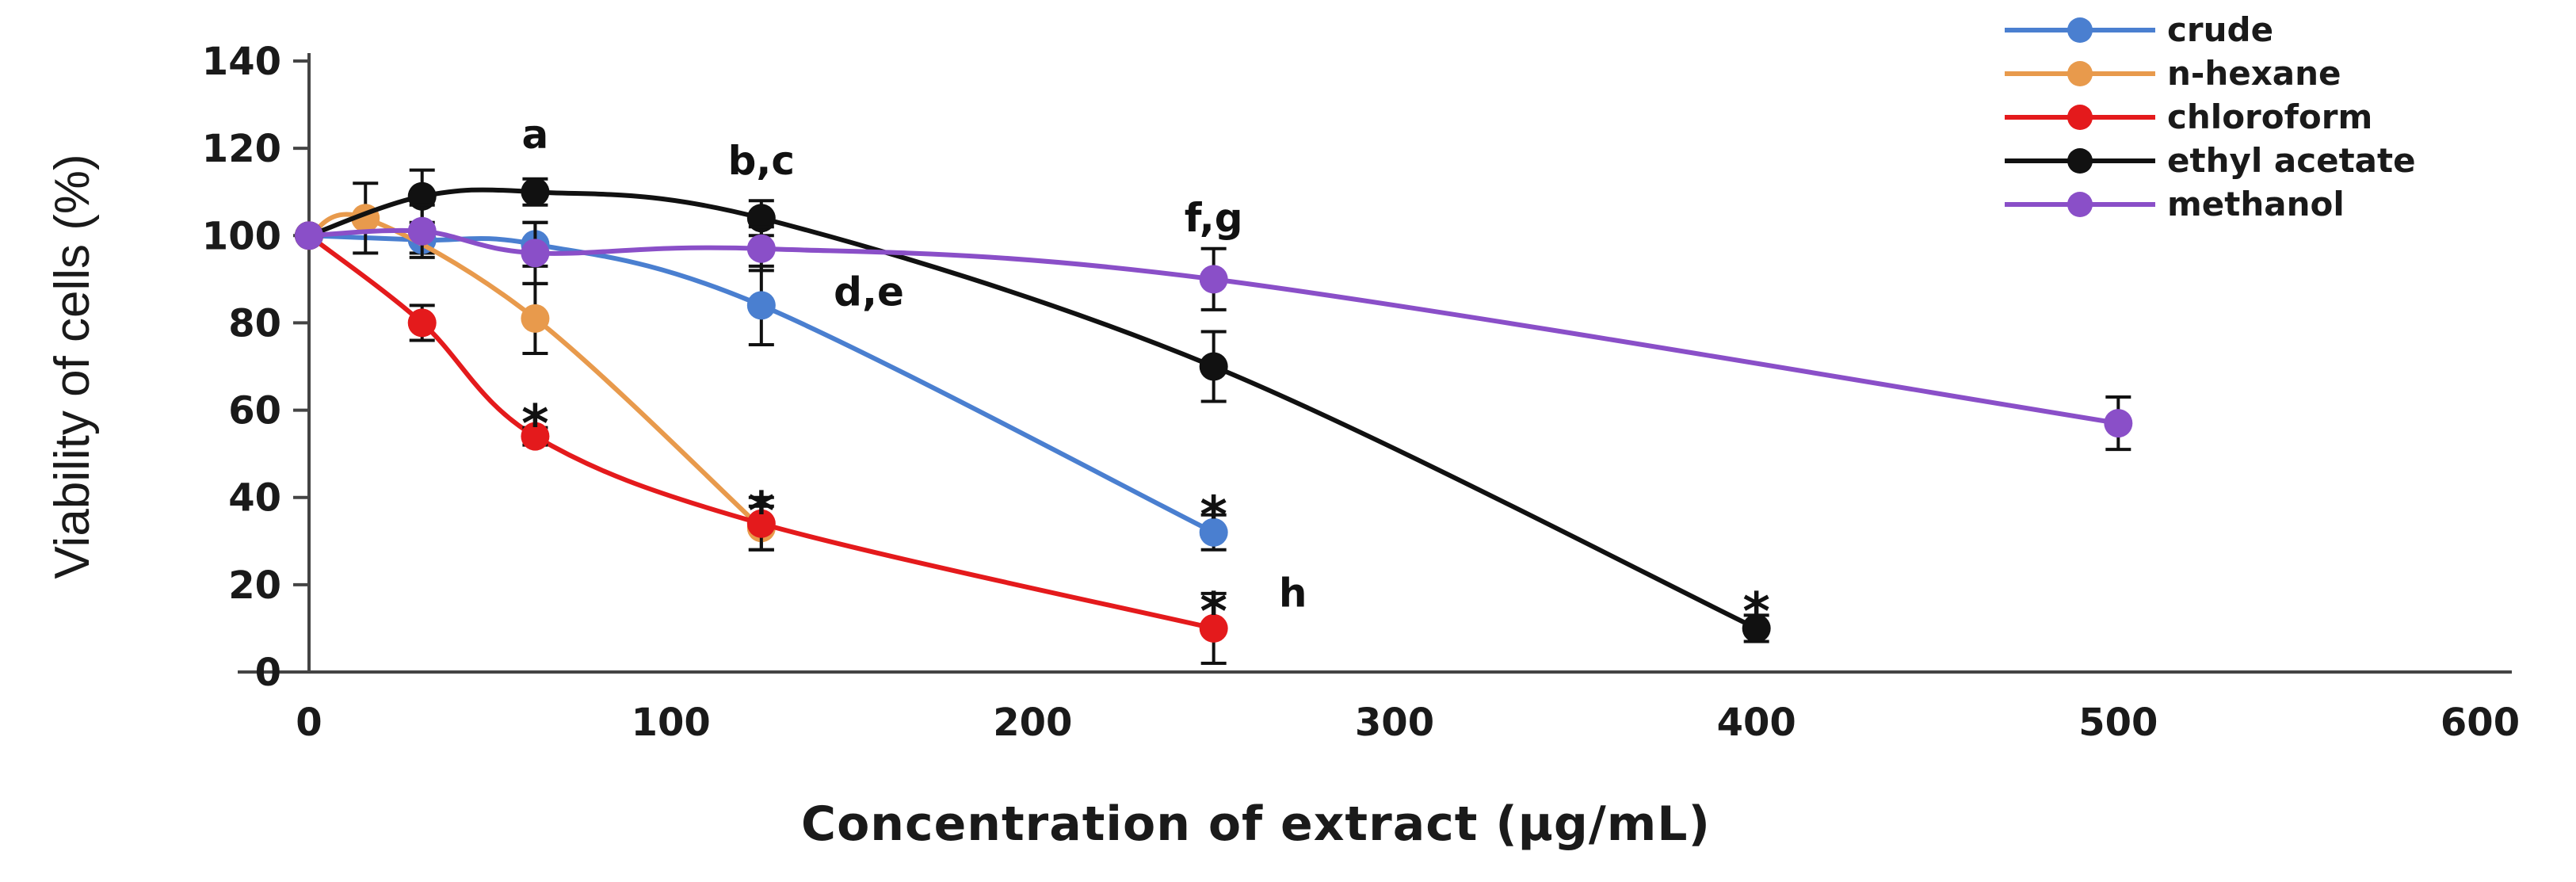 This screenshot has height=882, width=2576. Describe the element at coordinates (1756, 723) in the screenshot. I see `x-tick-label: 400` at that location.